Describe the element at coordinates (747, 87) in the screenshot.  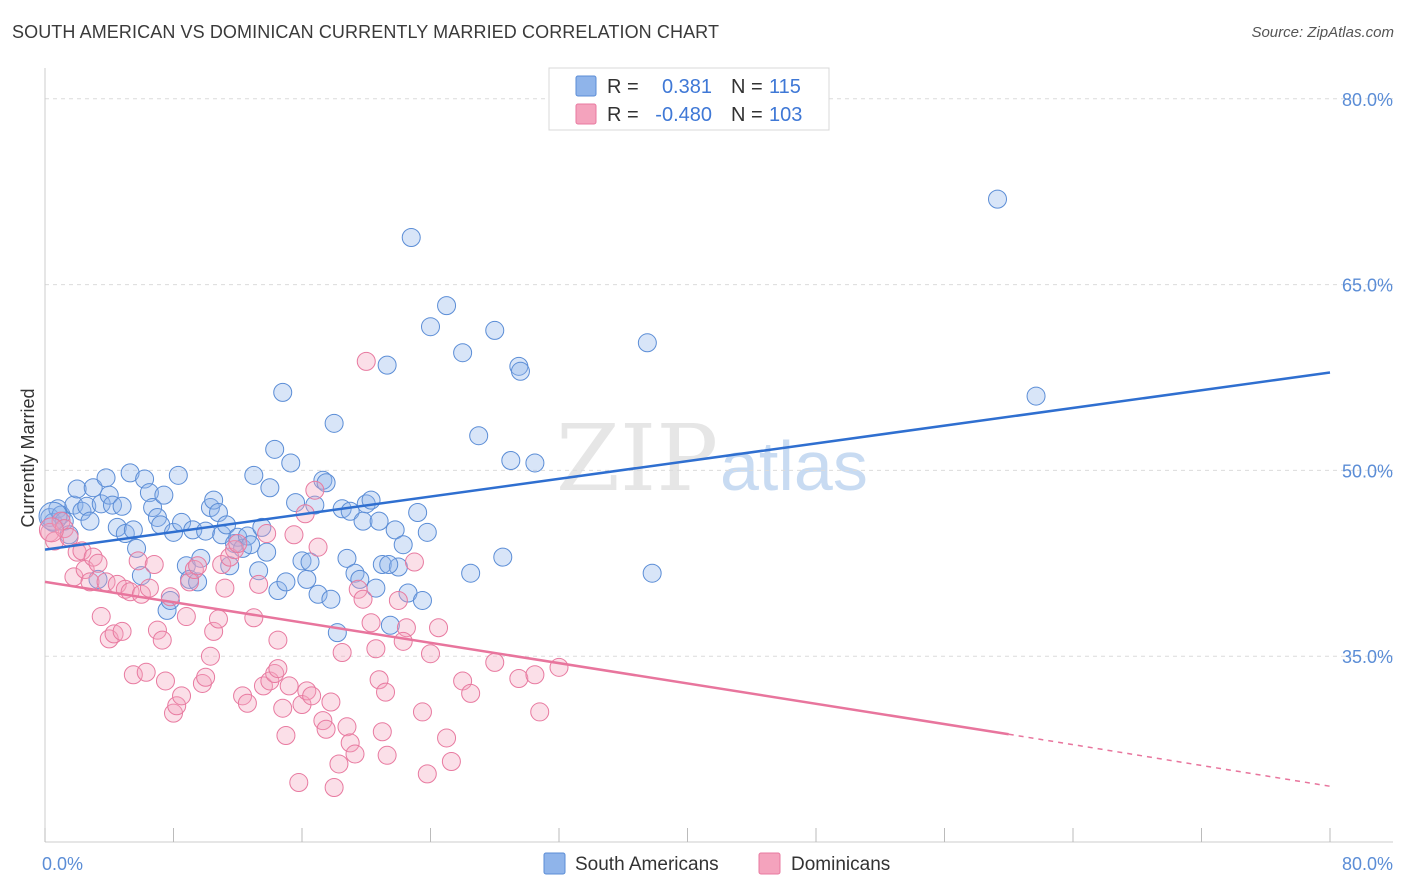
I see `legend-n-label-south: N =` at that location.